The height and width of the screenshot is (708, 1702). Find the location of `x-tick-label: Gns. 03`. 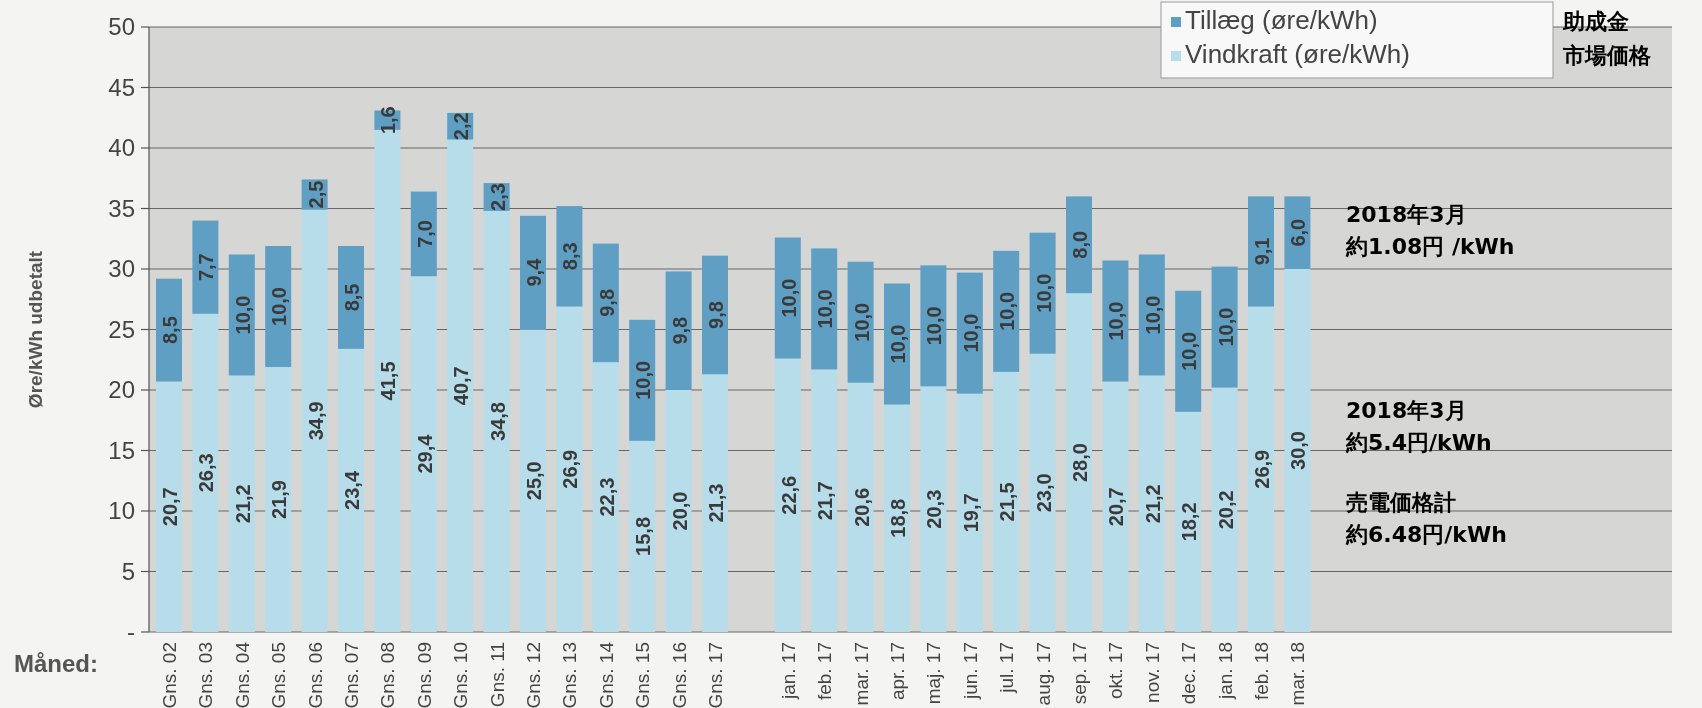

x-tick-label: Gns. 03 is located at coordinates (206, 675).